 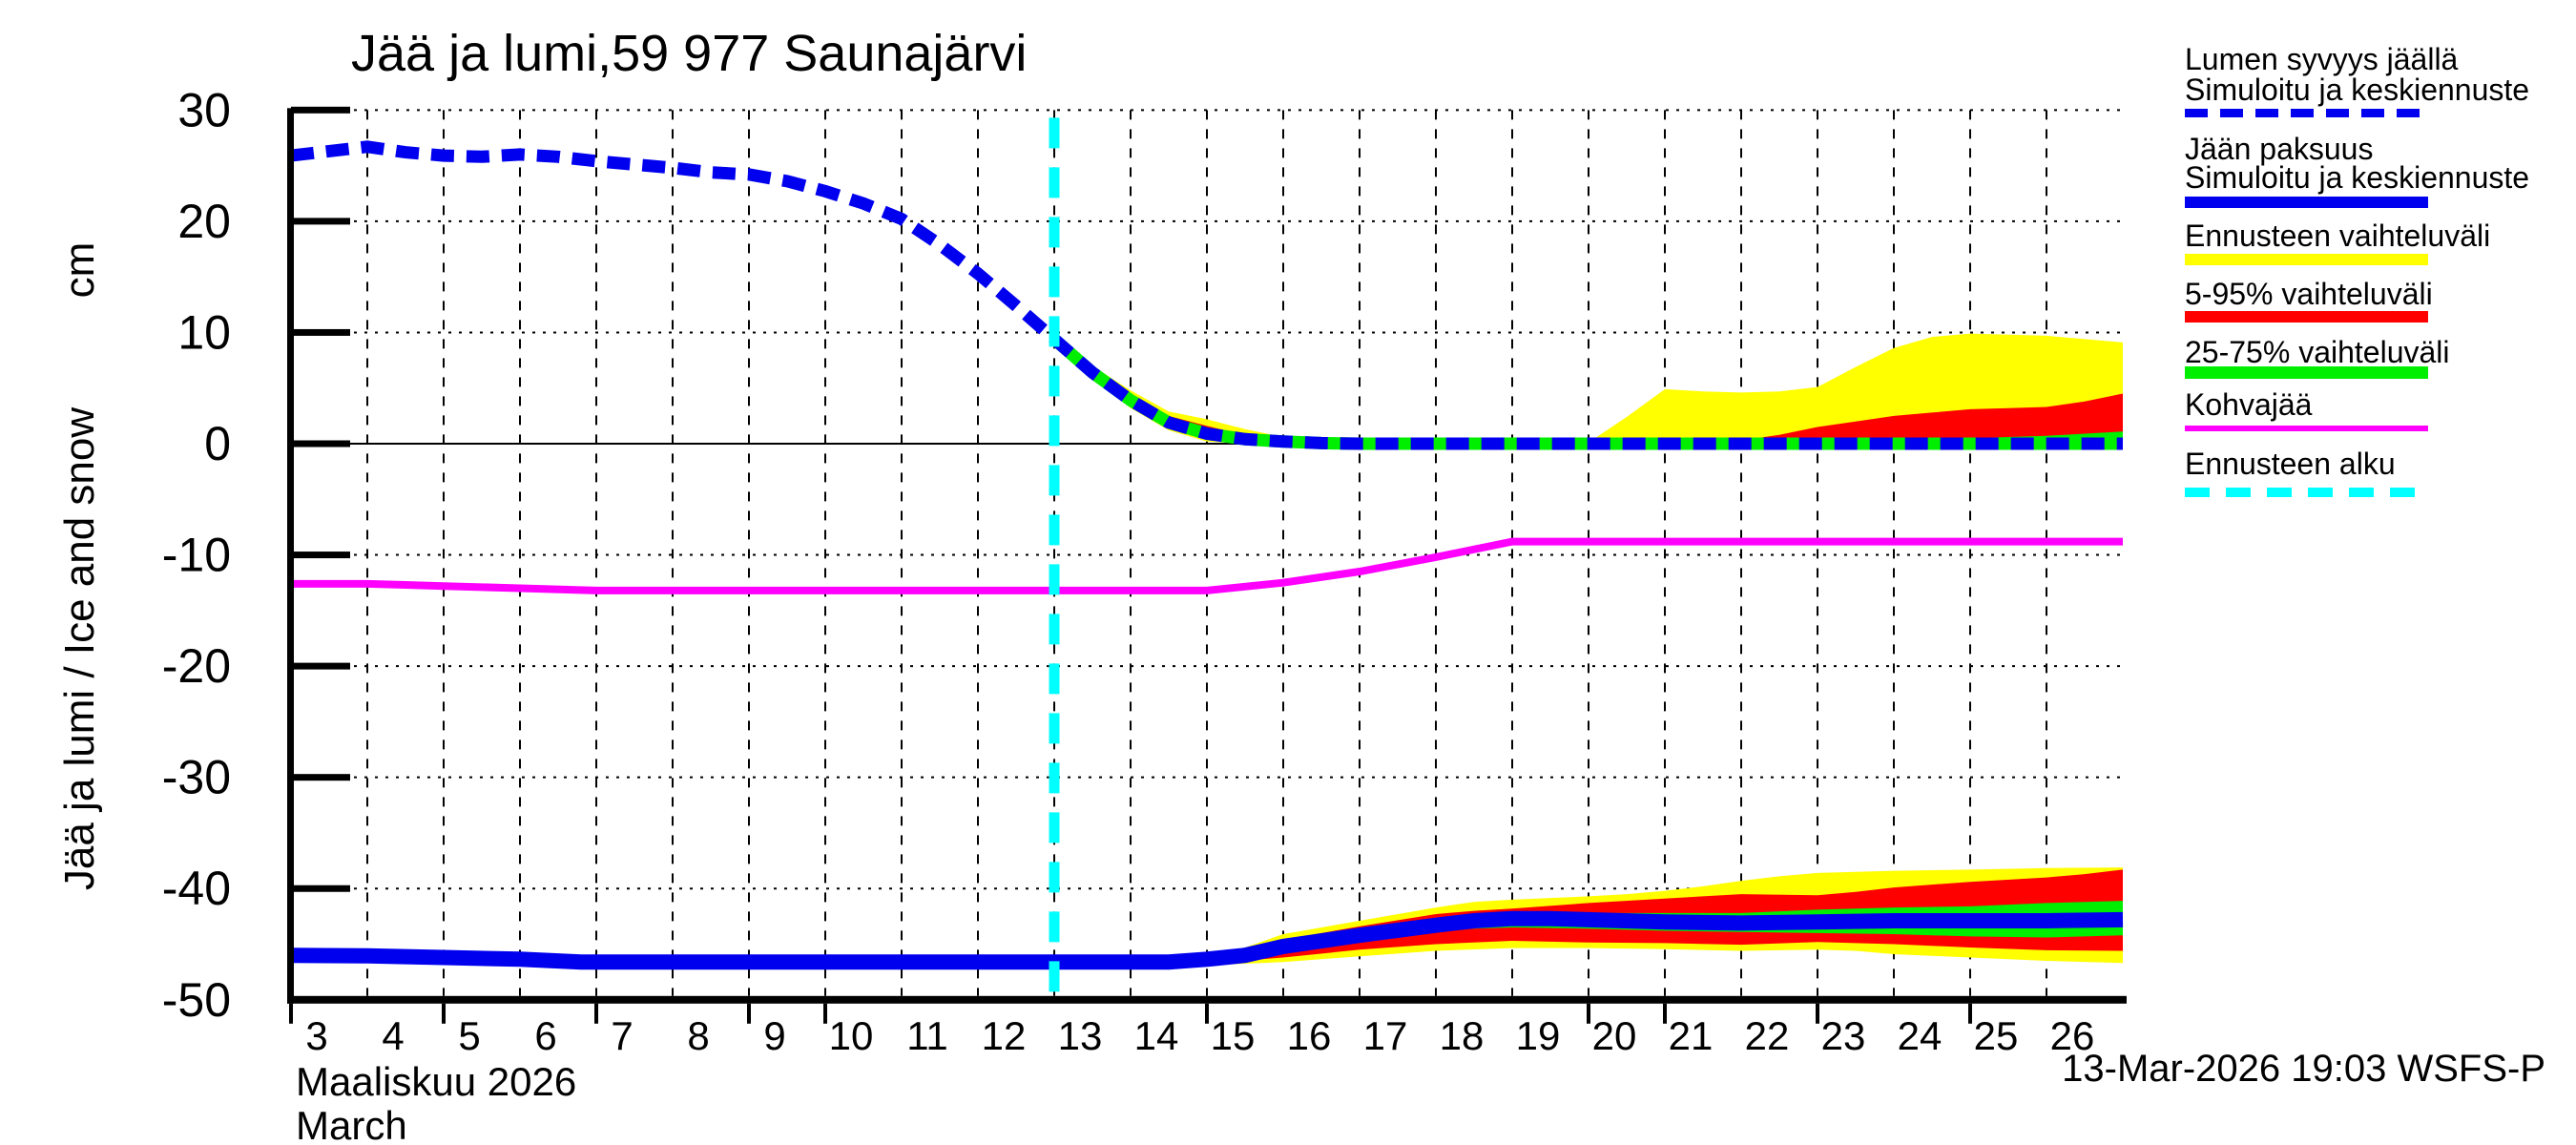 What do you see at coordinates (1767, 1035) in the screenshot?
I see `x-tick-label-day-22: 22` at bounding box center [1767, 1035].